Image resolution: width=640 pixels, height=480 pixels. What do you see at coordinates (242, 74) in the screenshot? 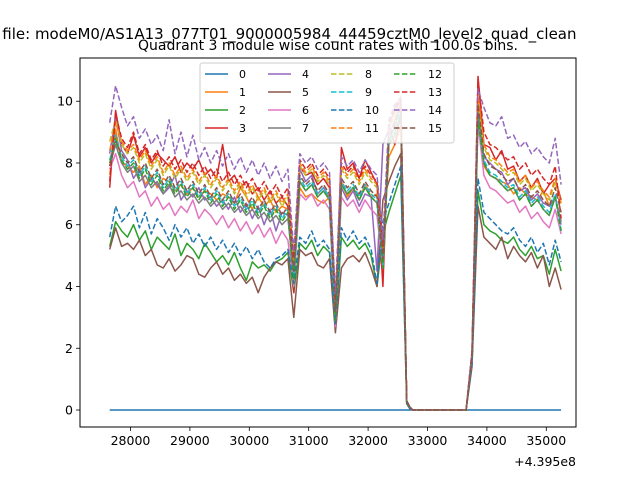
I see `legend-label-0: 0` at bounding box center [242, 74].